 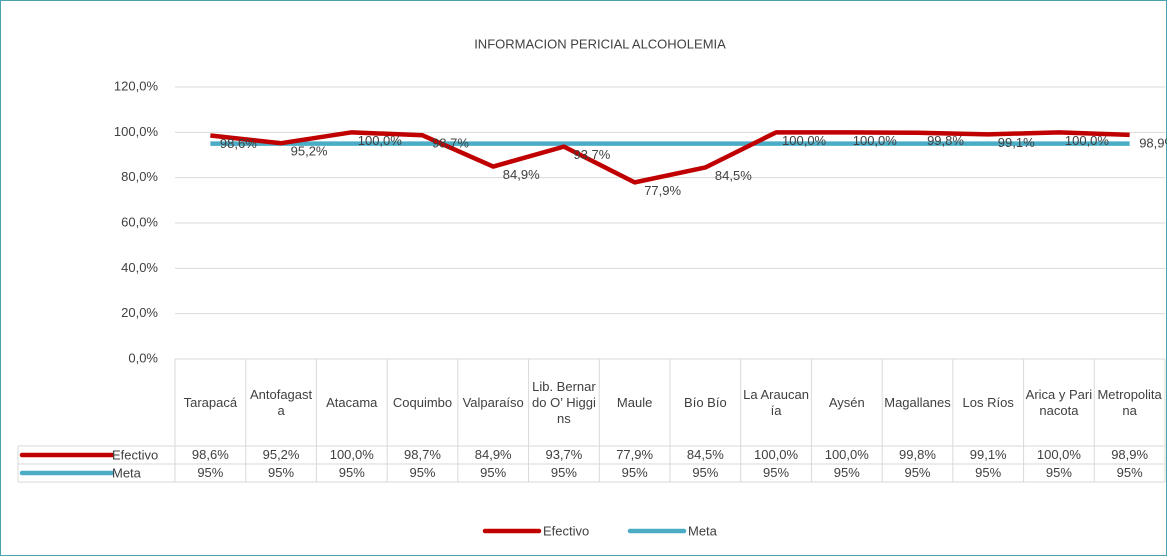 What do you see at coordinates (988, 402) in the screenshot?
I see `x-tick-label: Los Ríos` at bounding box center [988, 402].